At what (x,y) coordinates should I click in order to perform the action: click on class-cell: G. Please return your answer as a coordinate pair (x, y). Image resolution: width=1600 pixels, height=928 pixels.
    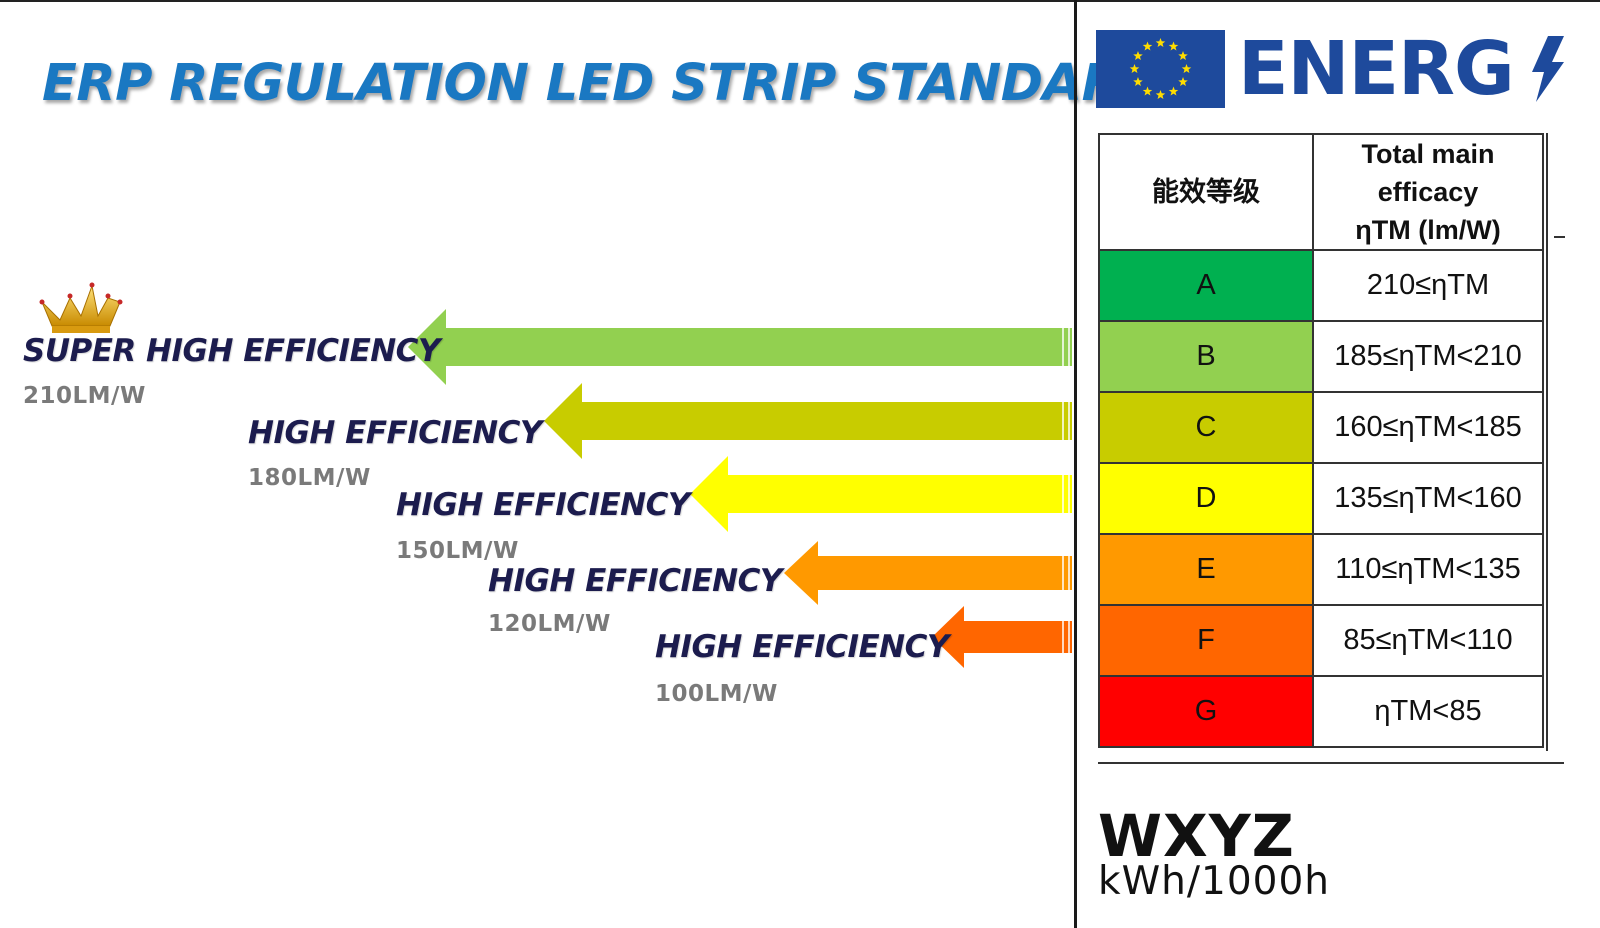
    Looking at the image, I should click on (1206, 711).